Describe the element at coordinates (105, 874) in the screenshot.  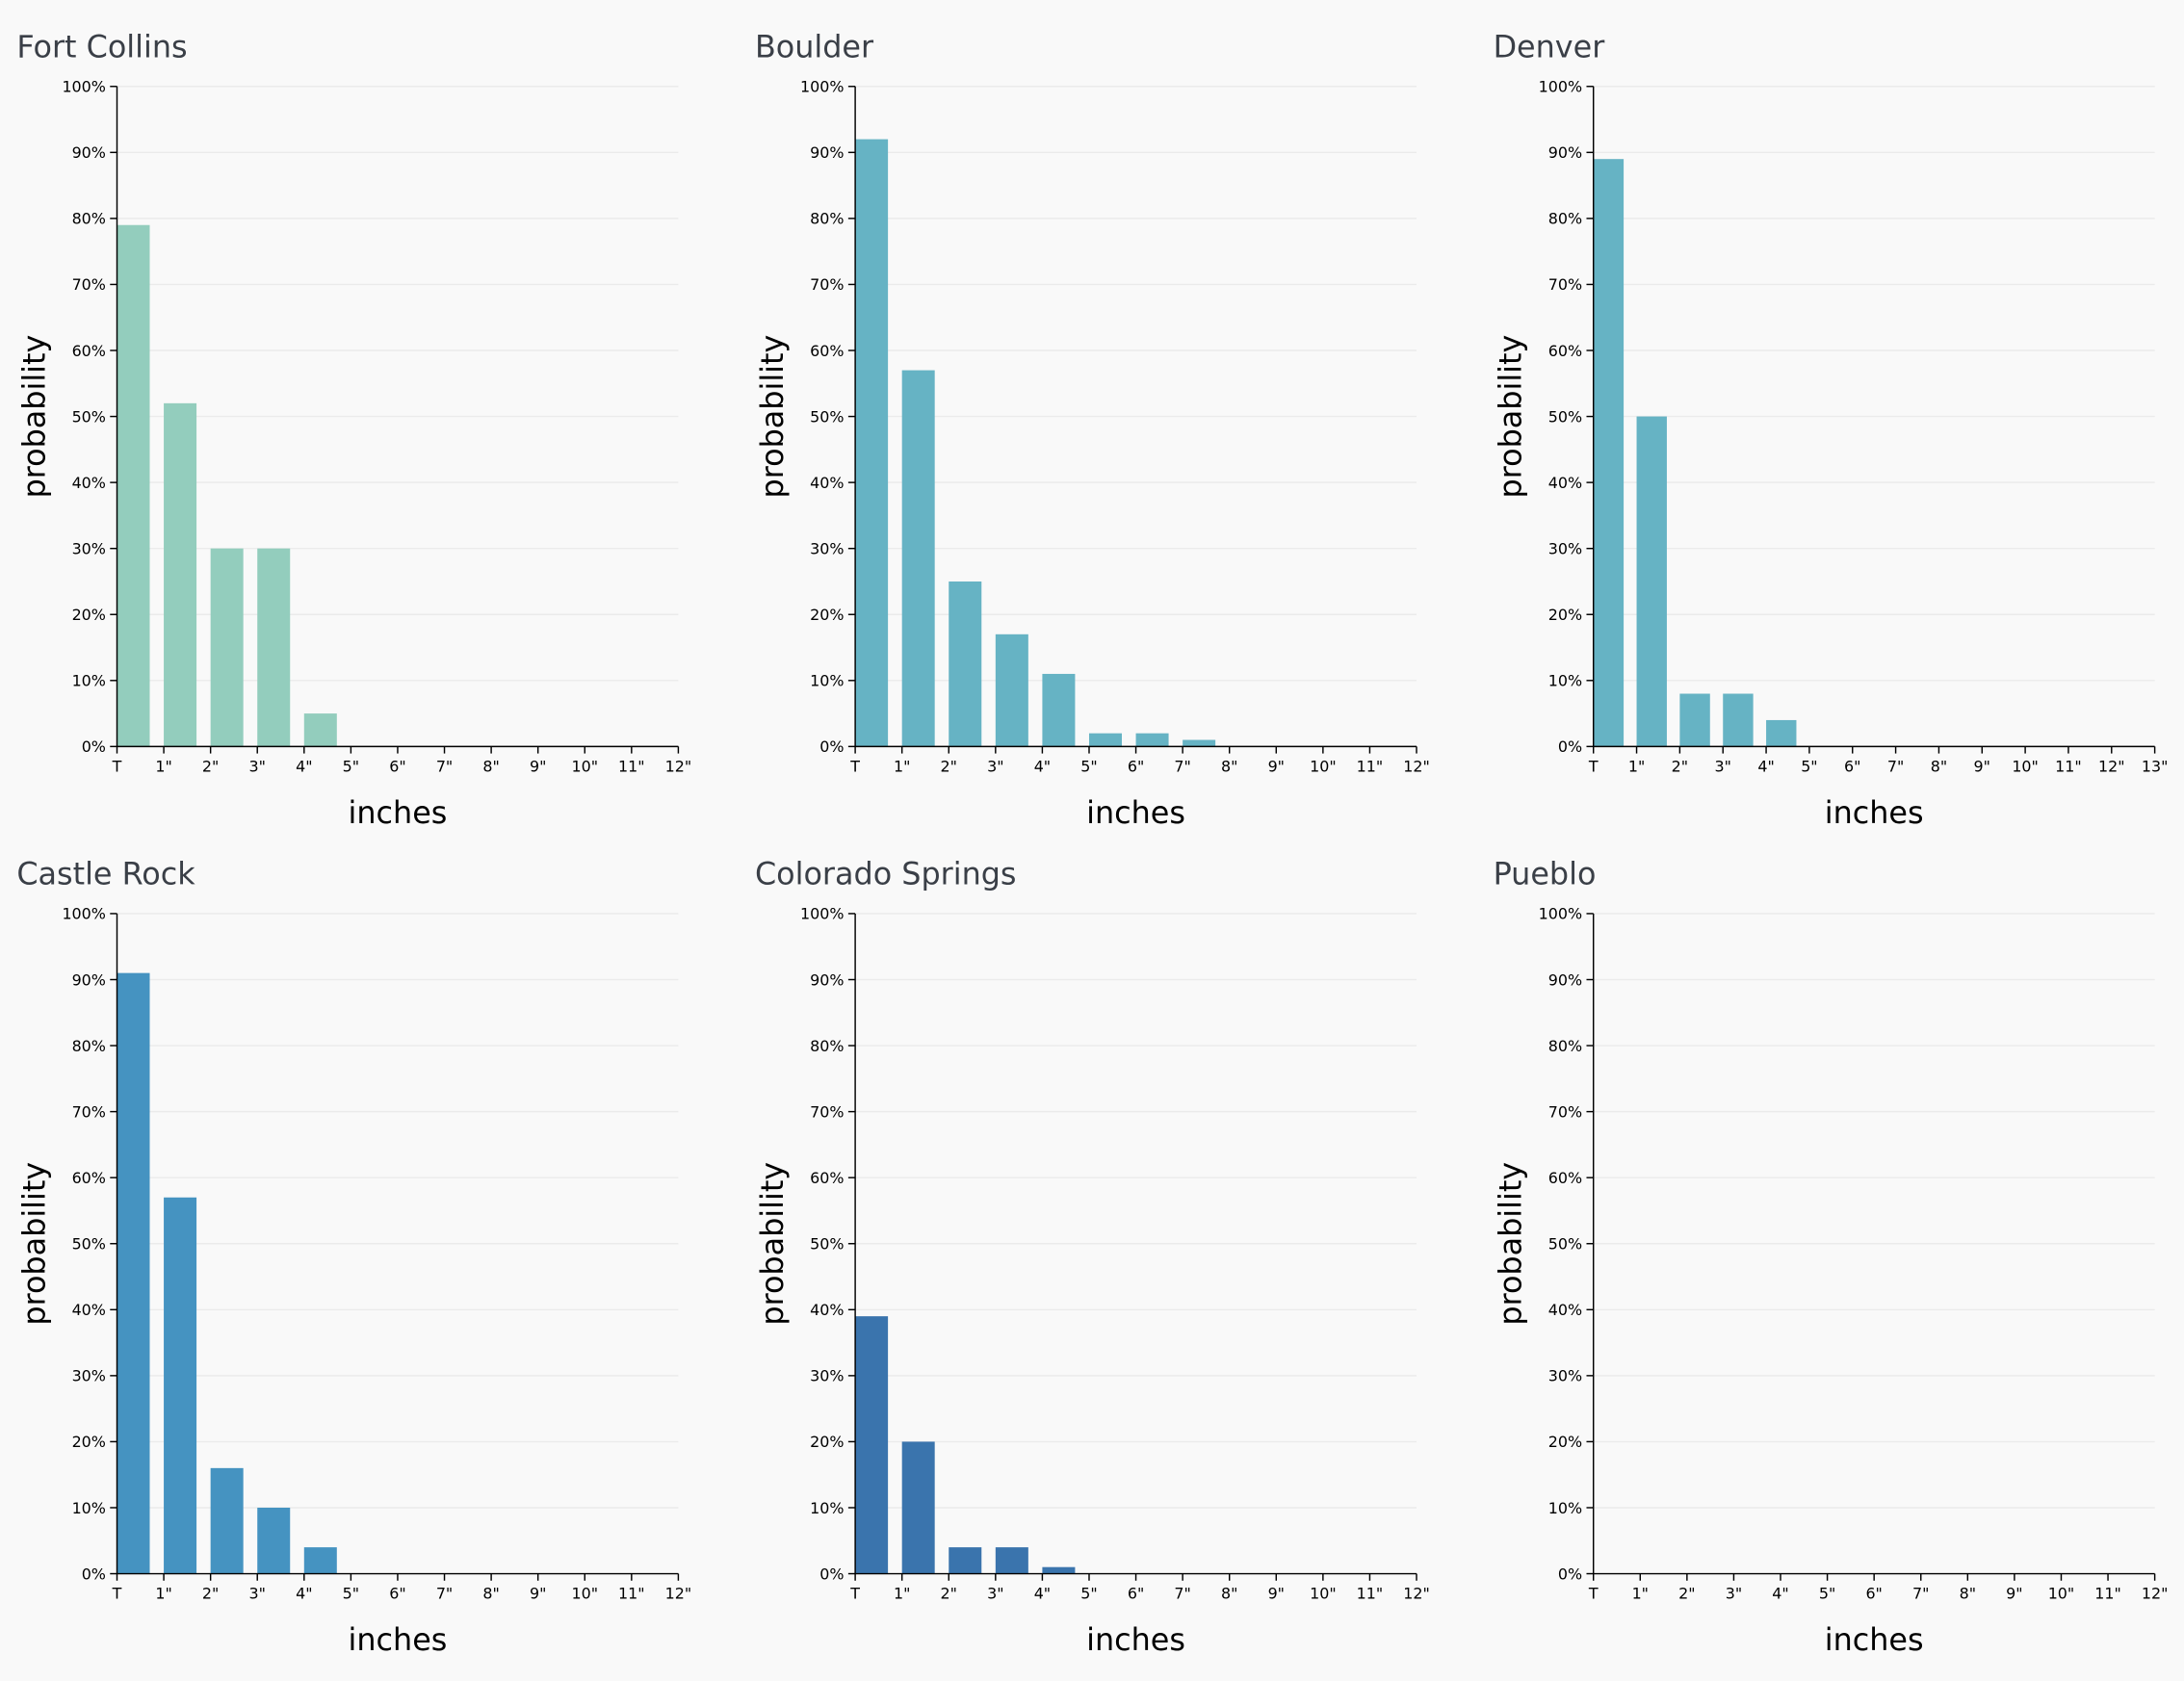
I see `chart-title: Castle Rock` at that location.